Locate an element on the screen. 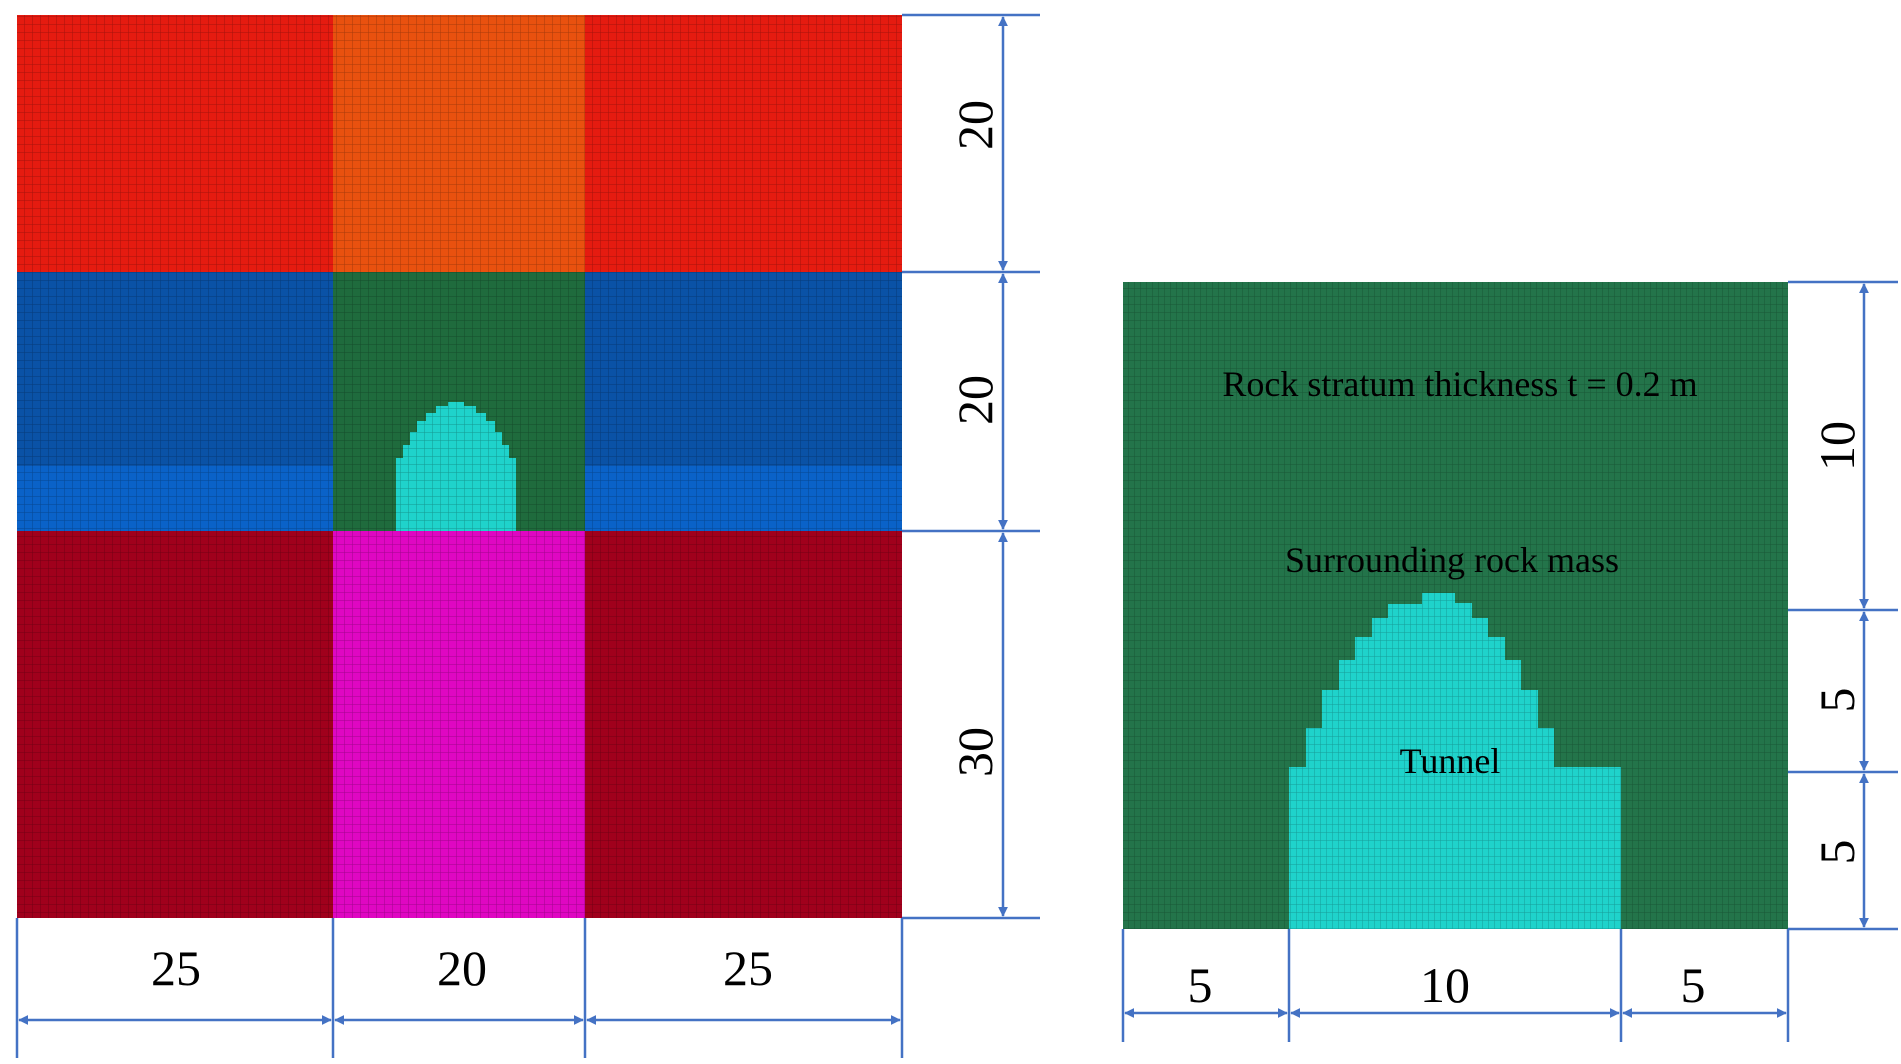 The image size is (1901, 1064). right-height-dimensions is located at coordinates (1843, 605).